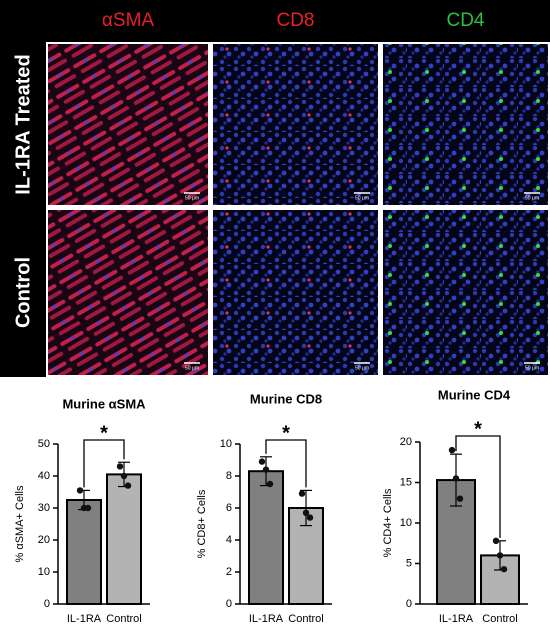 The image size is (550, 632). What do you see at coordinates (229, 540) in the screenshot?
I see `y-tick-label: 4` at bounding box center [229, 540].